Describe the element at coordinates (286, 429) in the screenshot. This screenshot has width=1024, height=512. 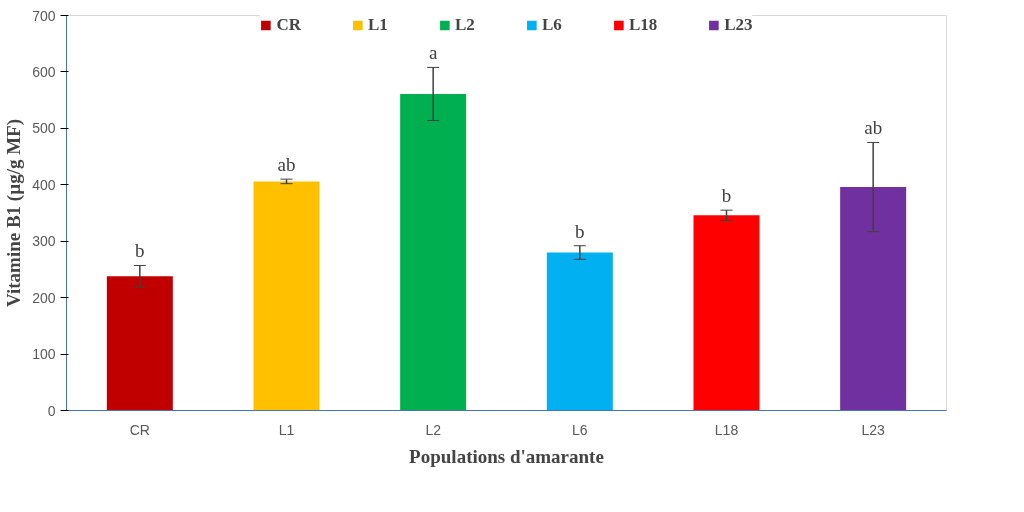
I see `x-tick-label: L1` at that location.